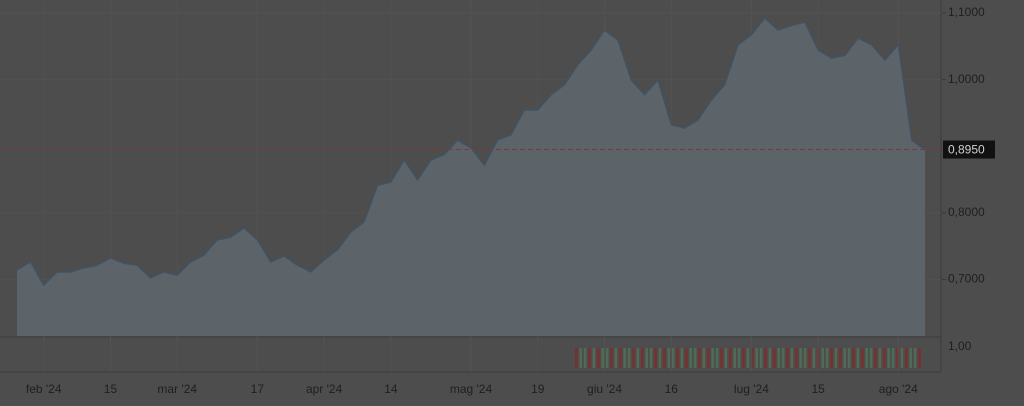 This screenshot has height=406, width=1024. Describe the element at coordinates (471, 389) in the screenshot. I see `x-tick-label: mag '24` at that location.